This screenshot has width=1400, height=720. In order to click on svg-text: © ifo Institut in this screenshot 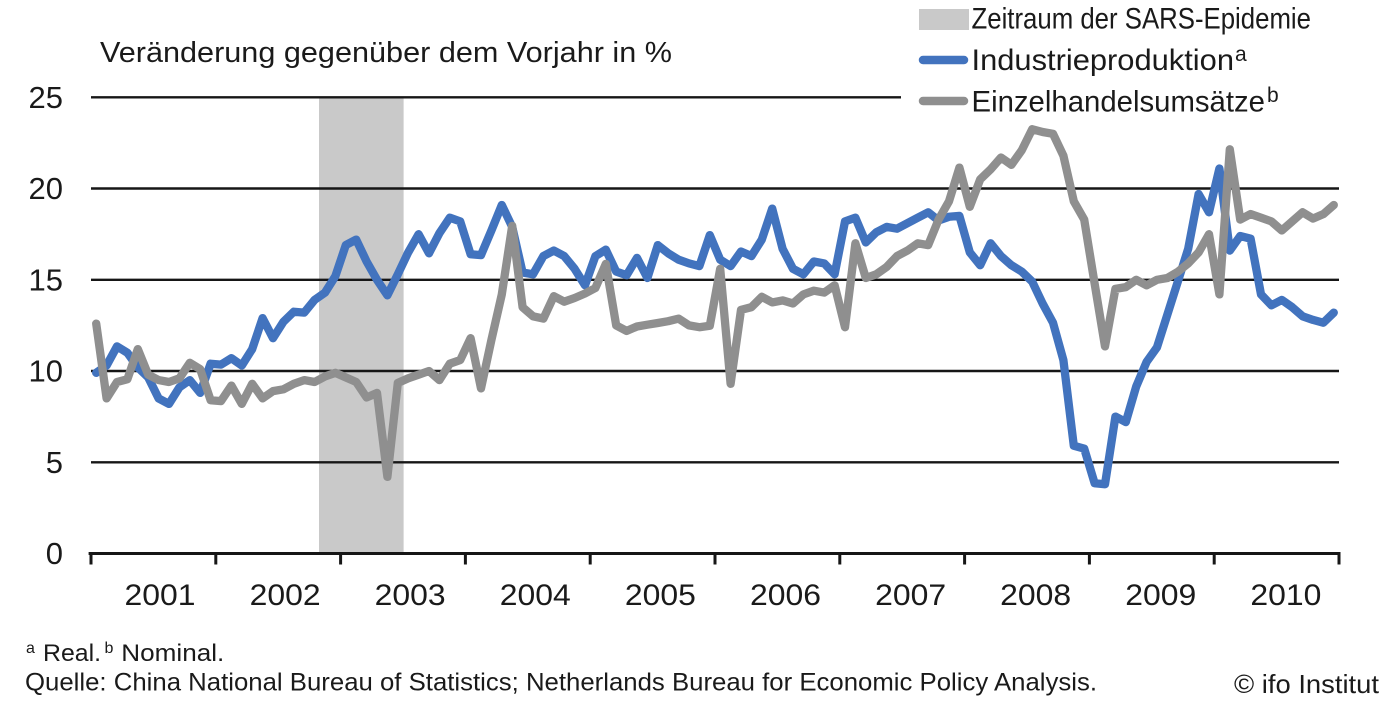, I will do `click(1307, 684)`.